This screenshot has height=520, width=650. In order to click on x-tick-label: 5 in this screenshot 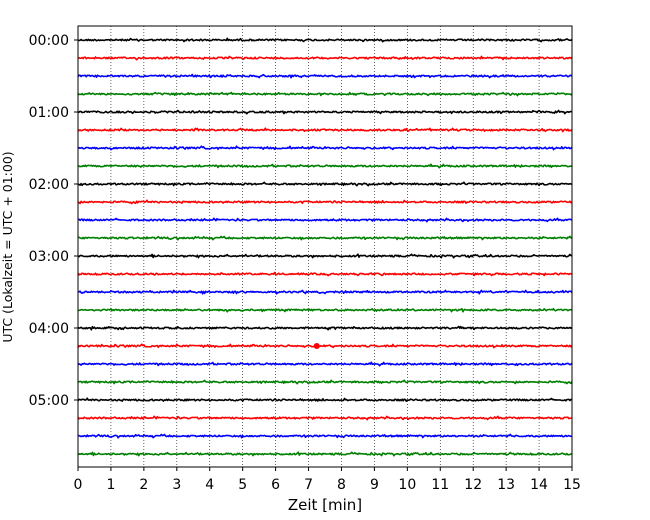, I will do `click(242, 485)`.